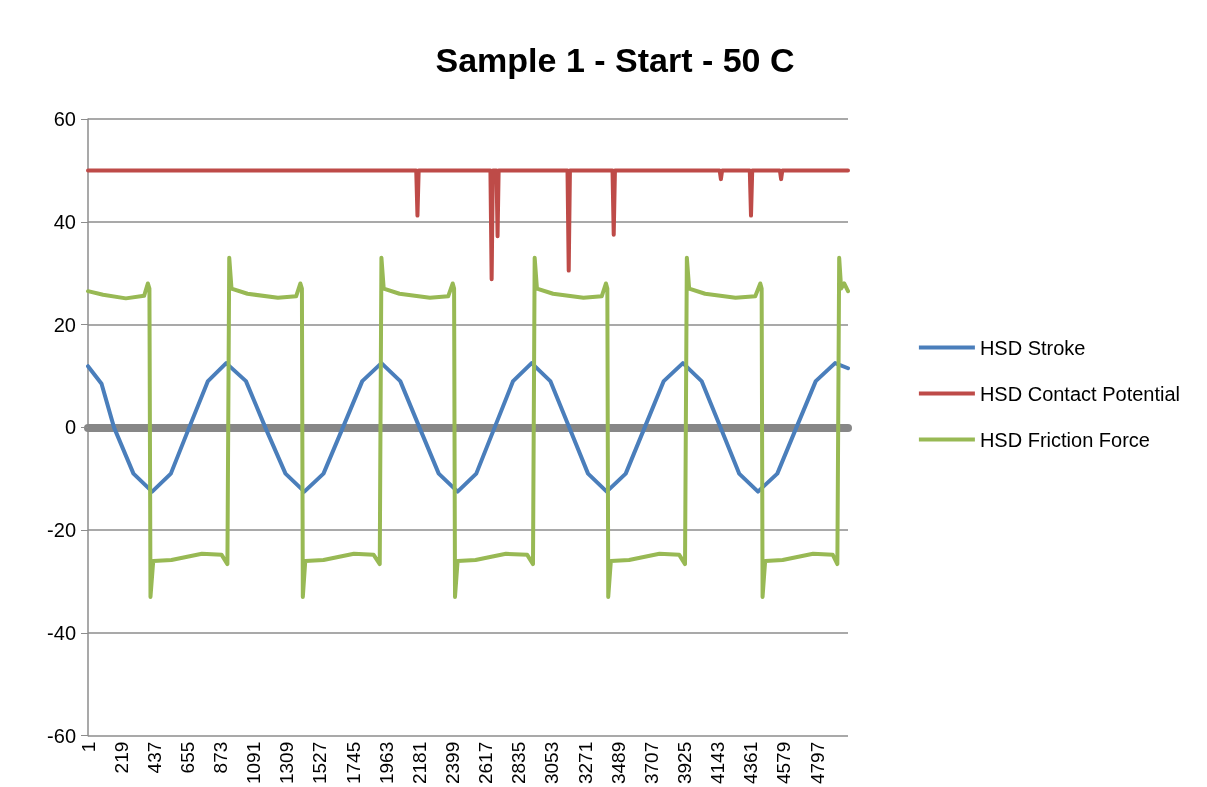 The image size is (1207, 787). What do you see at coordinates (64, 119) in the screenshot?
I see `y-tick-label: 60` at bounding box center [64, 119].